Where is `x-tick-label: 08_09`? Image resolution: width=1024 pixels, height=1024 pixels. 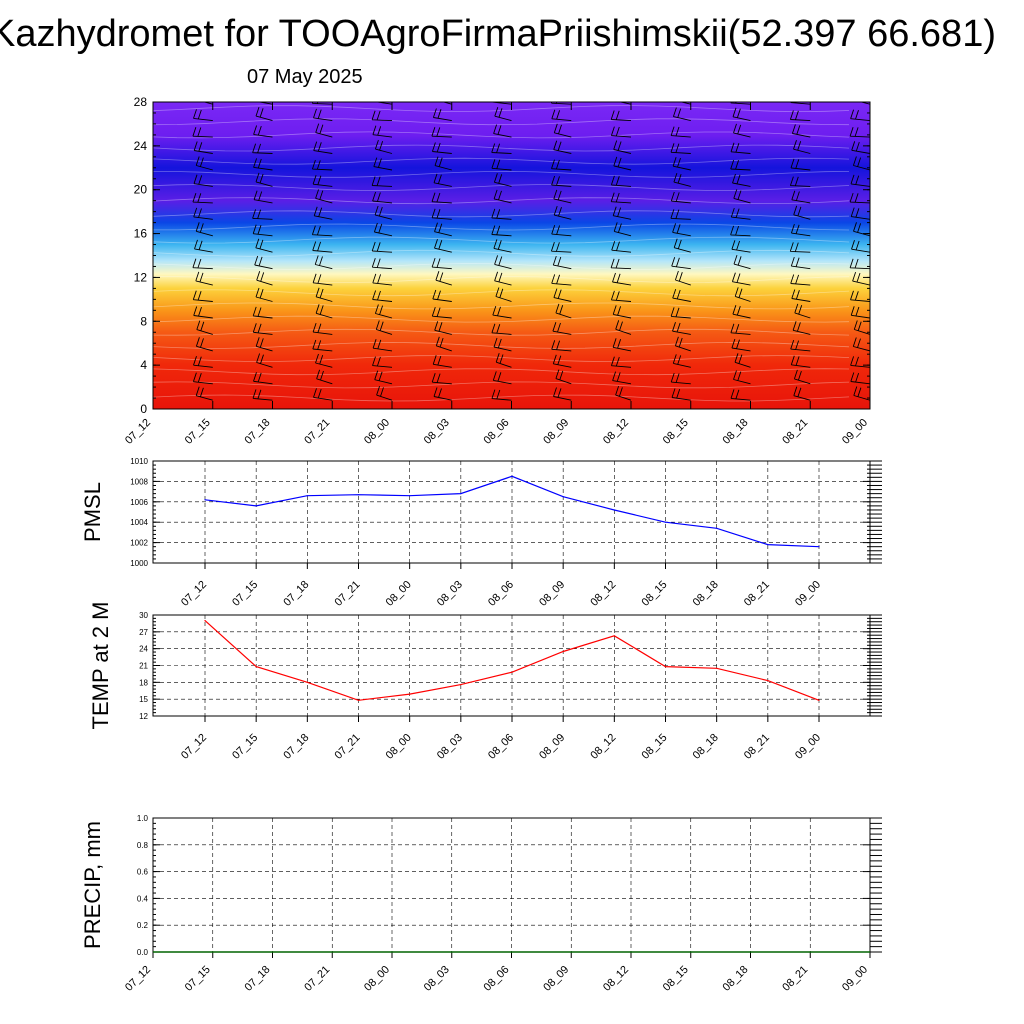
x-tick-label: 08_09 is located at coordinates (552, 747).